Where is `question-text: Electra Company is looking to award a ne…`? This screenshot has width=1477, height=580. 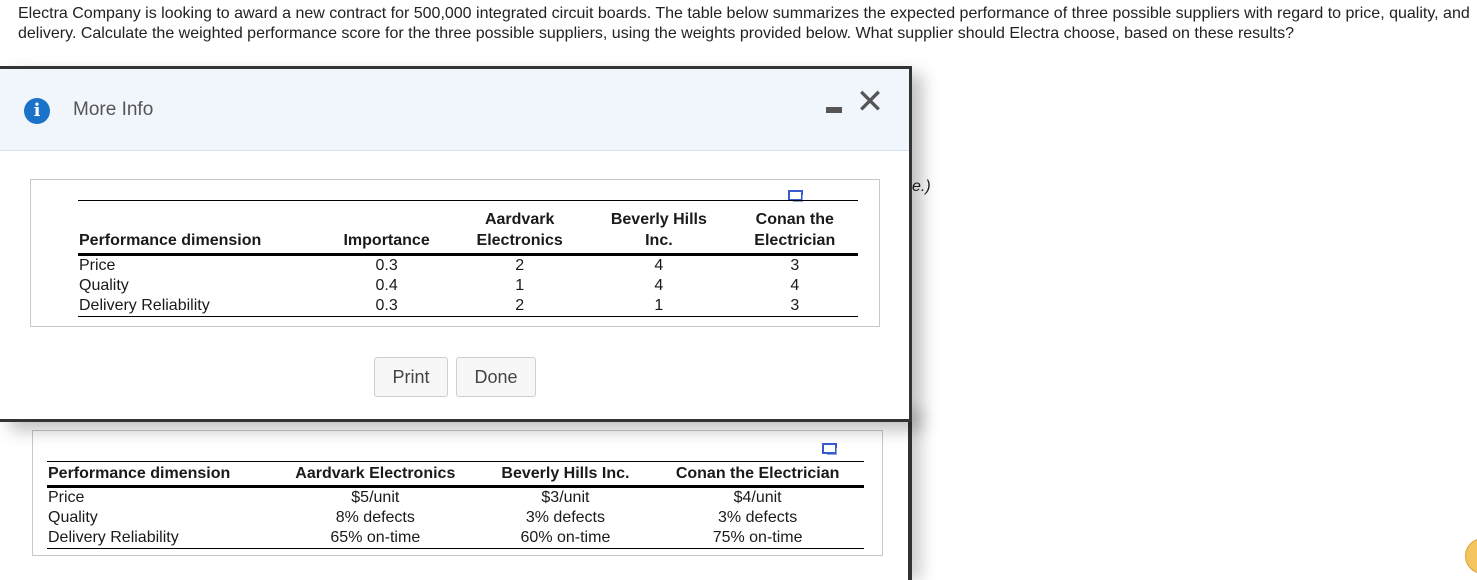 question-text: Electra Company is looking to award a ne… is located at coordinates (744, 23).